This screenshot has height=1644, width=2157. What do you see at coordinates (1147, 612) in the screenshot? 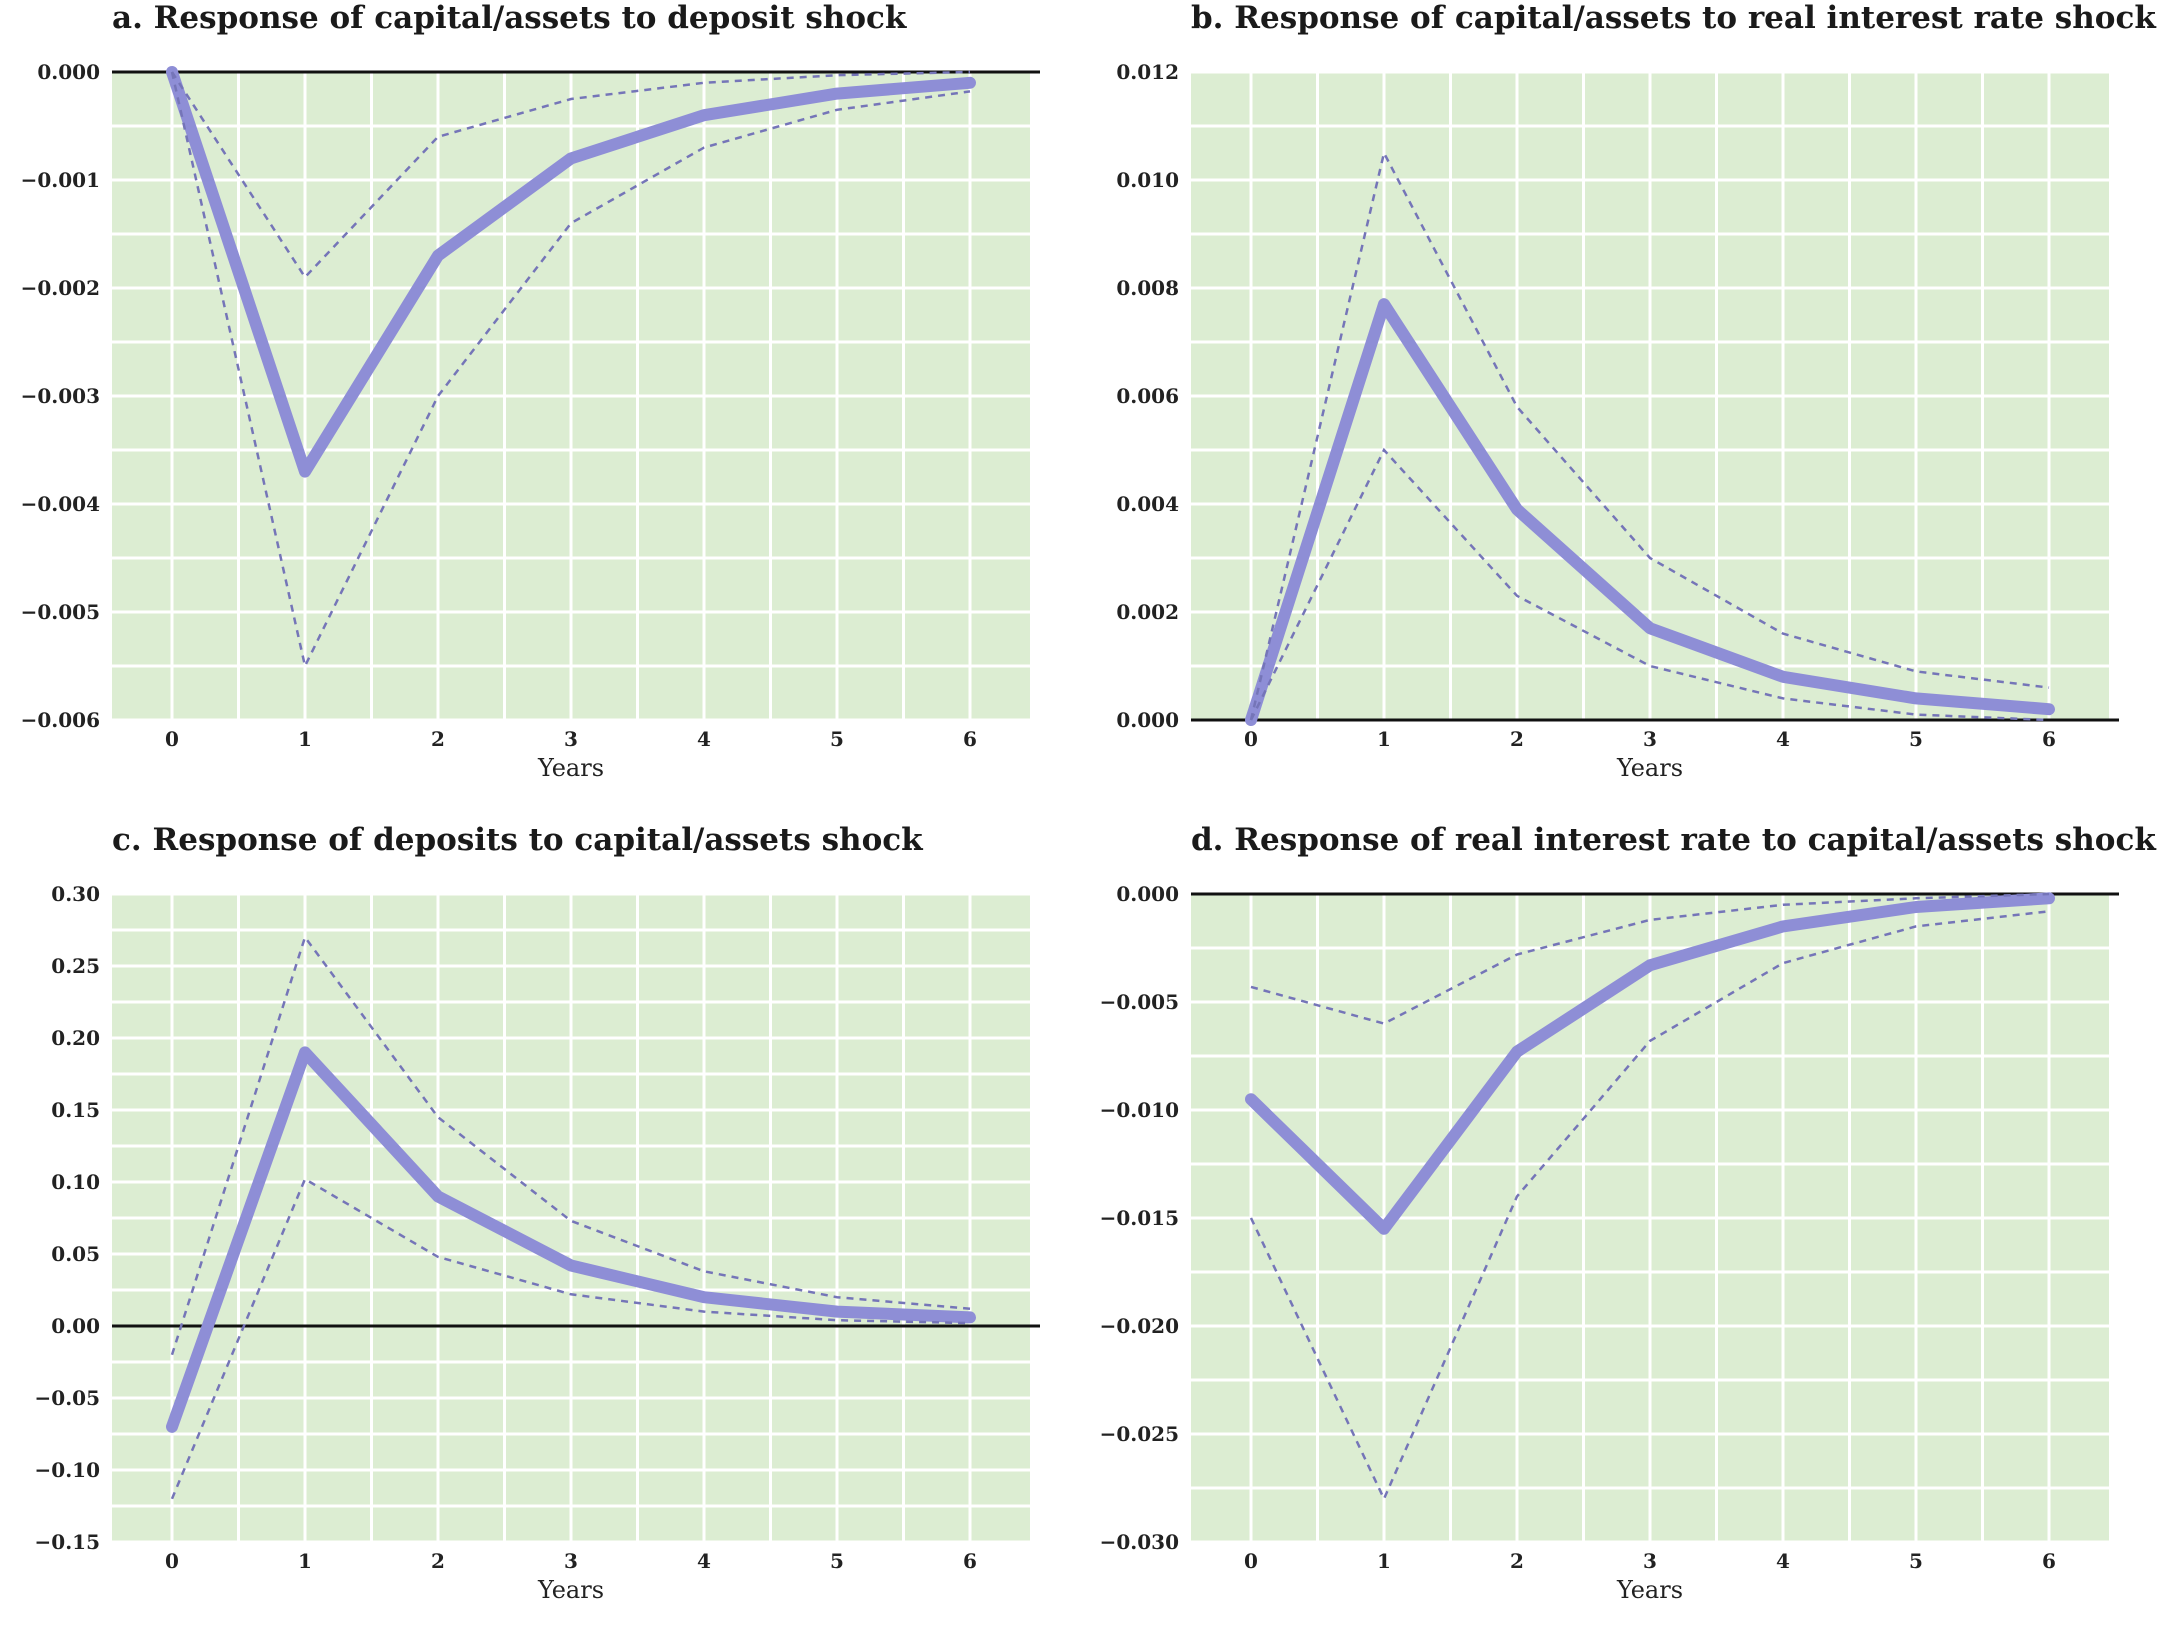
I see `y-tick-label: 0.002` at bounding box center [1147, 612].